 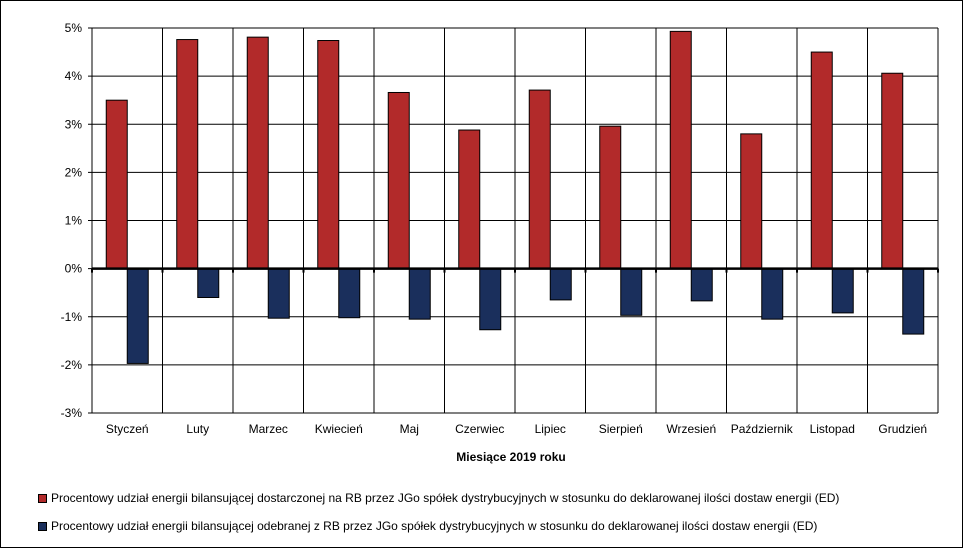 What do you see at coordinates (268, 429) in the screenshot?
I see `x-category-label: Marzec` at bounding box center [268, 429].